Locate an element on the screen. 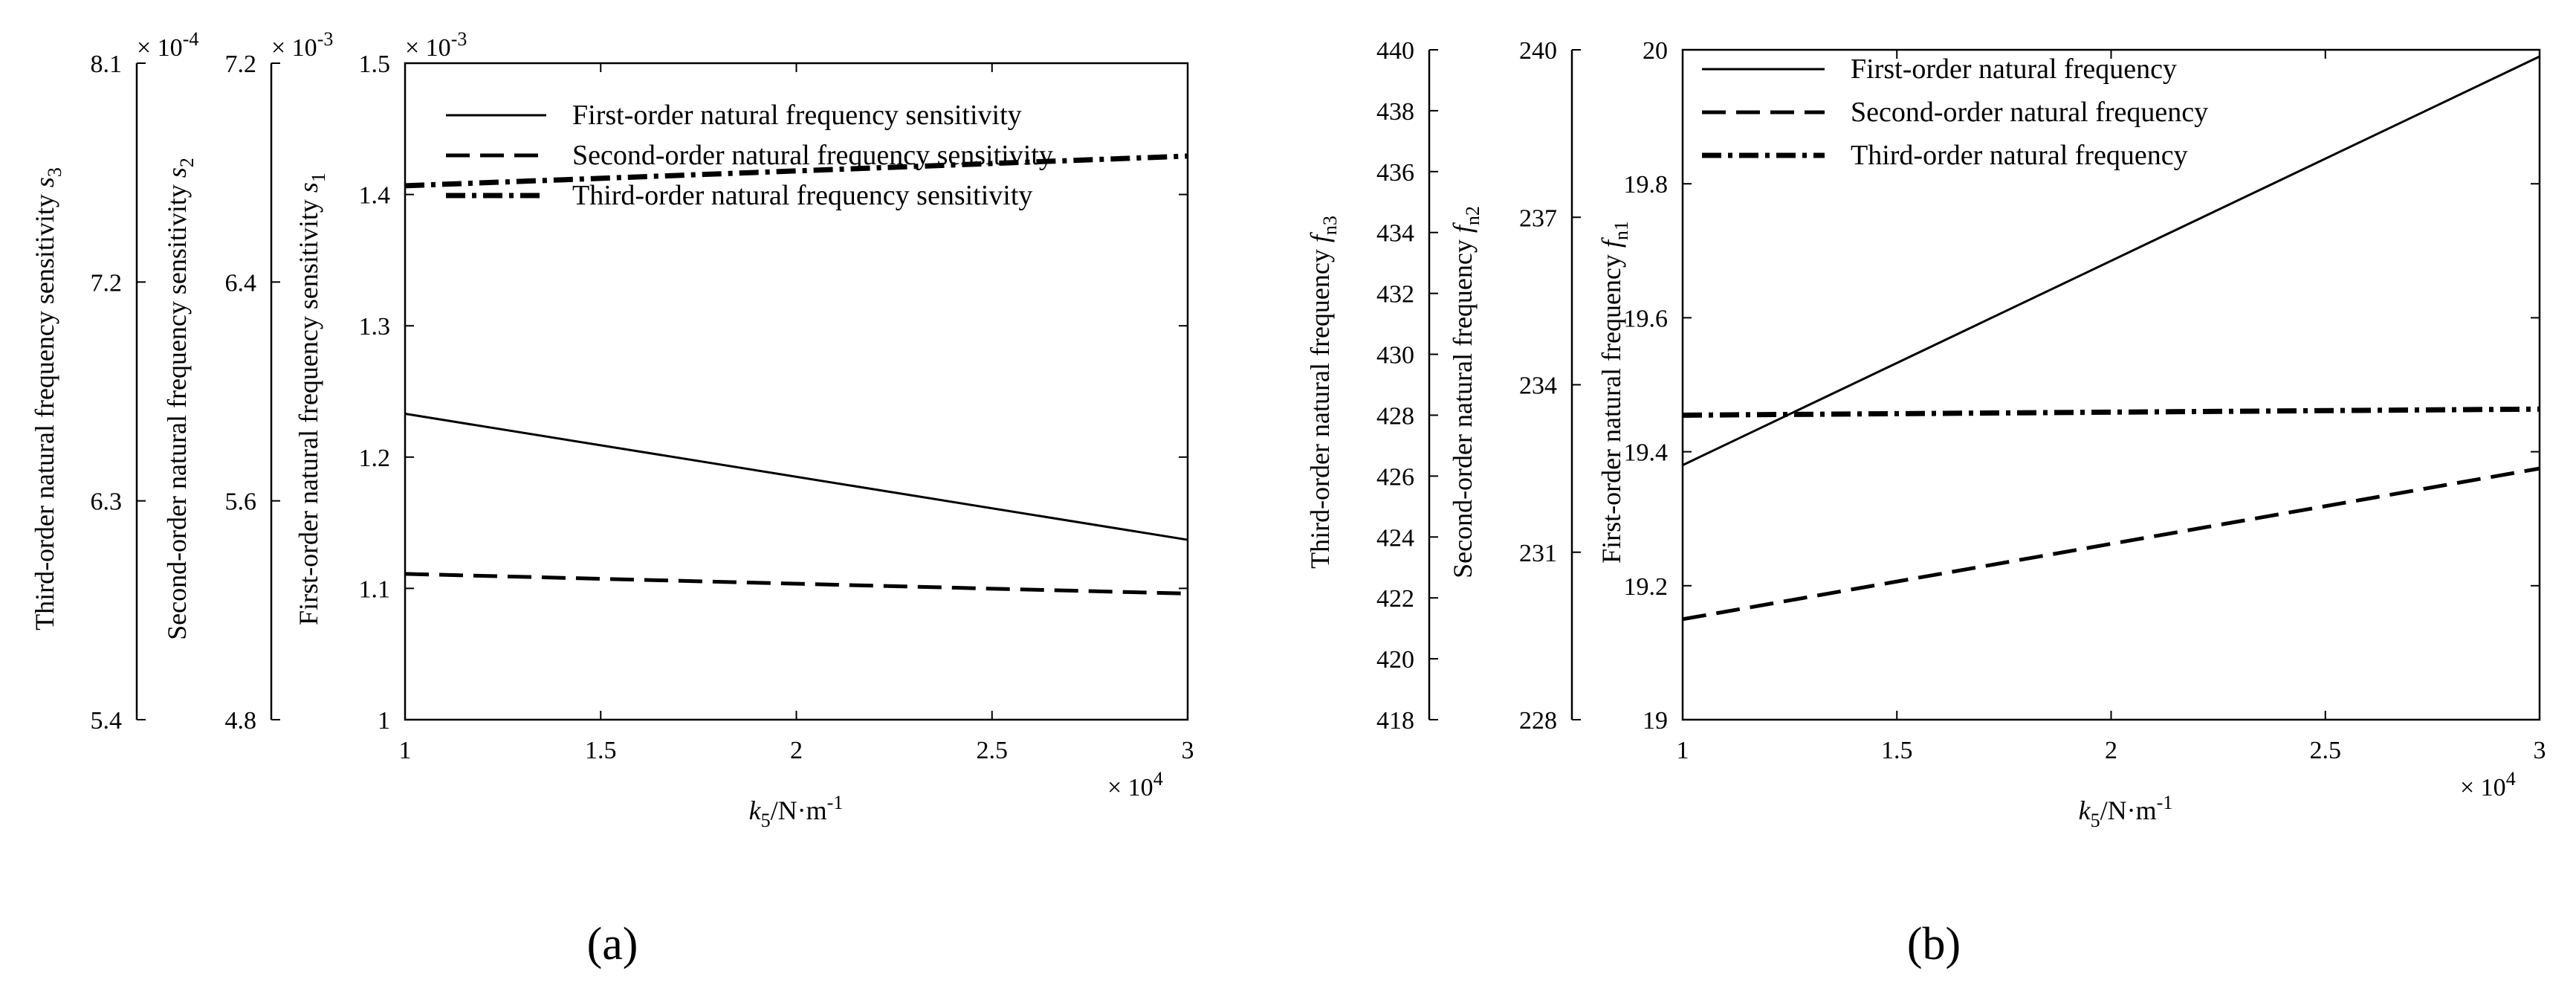 The width and height of the screenshot is (2576, 997). y-tick-label: 19.4 is located at coordinates (1646, 453).